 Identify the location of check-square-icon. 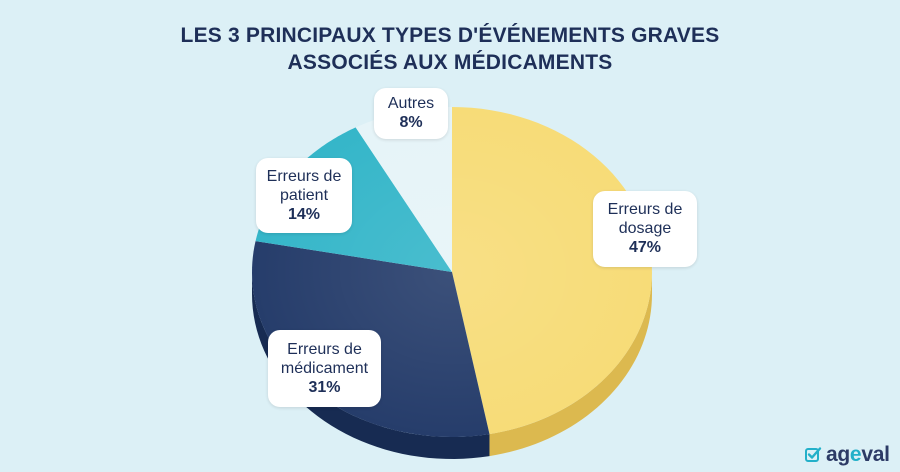
(813, 454).